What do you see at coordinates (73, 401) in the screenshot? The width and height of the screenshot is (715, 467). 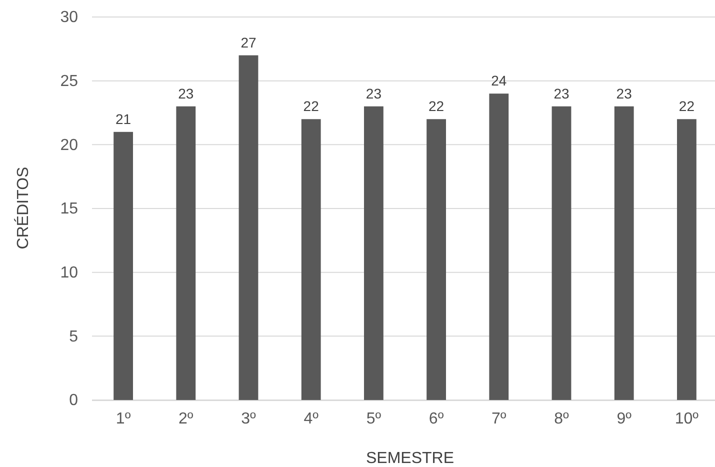 I see `y-tick-label: 0` at bounding box center [73, 401].